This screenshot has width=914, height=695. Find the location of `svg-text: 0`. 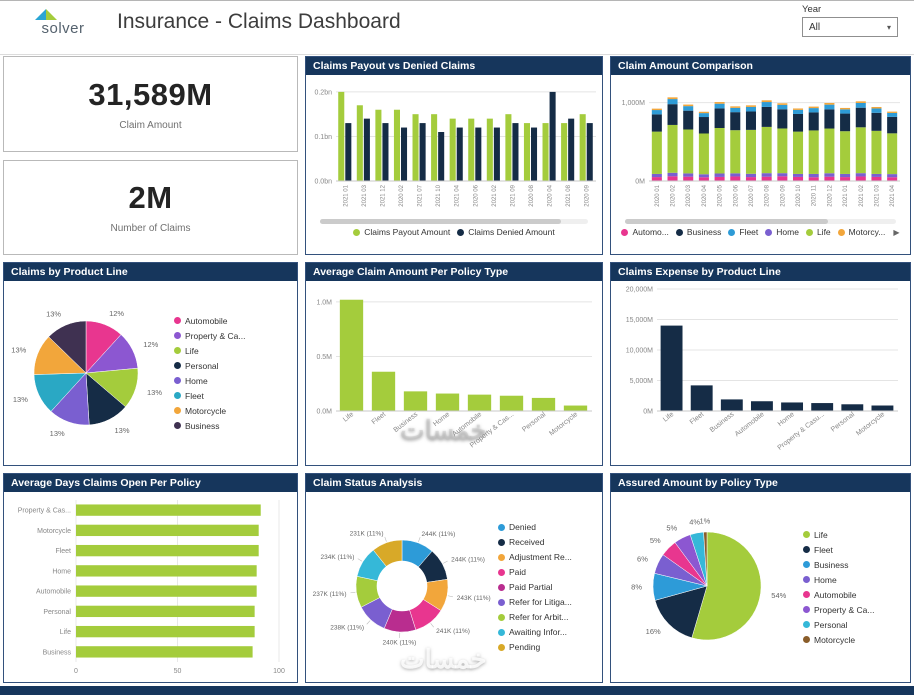

svg-text: 0 is located at coordinates (76, 671).